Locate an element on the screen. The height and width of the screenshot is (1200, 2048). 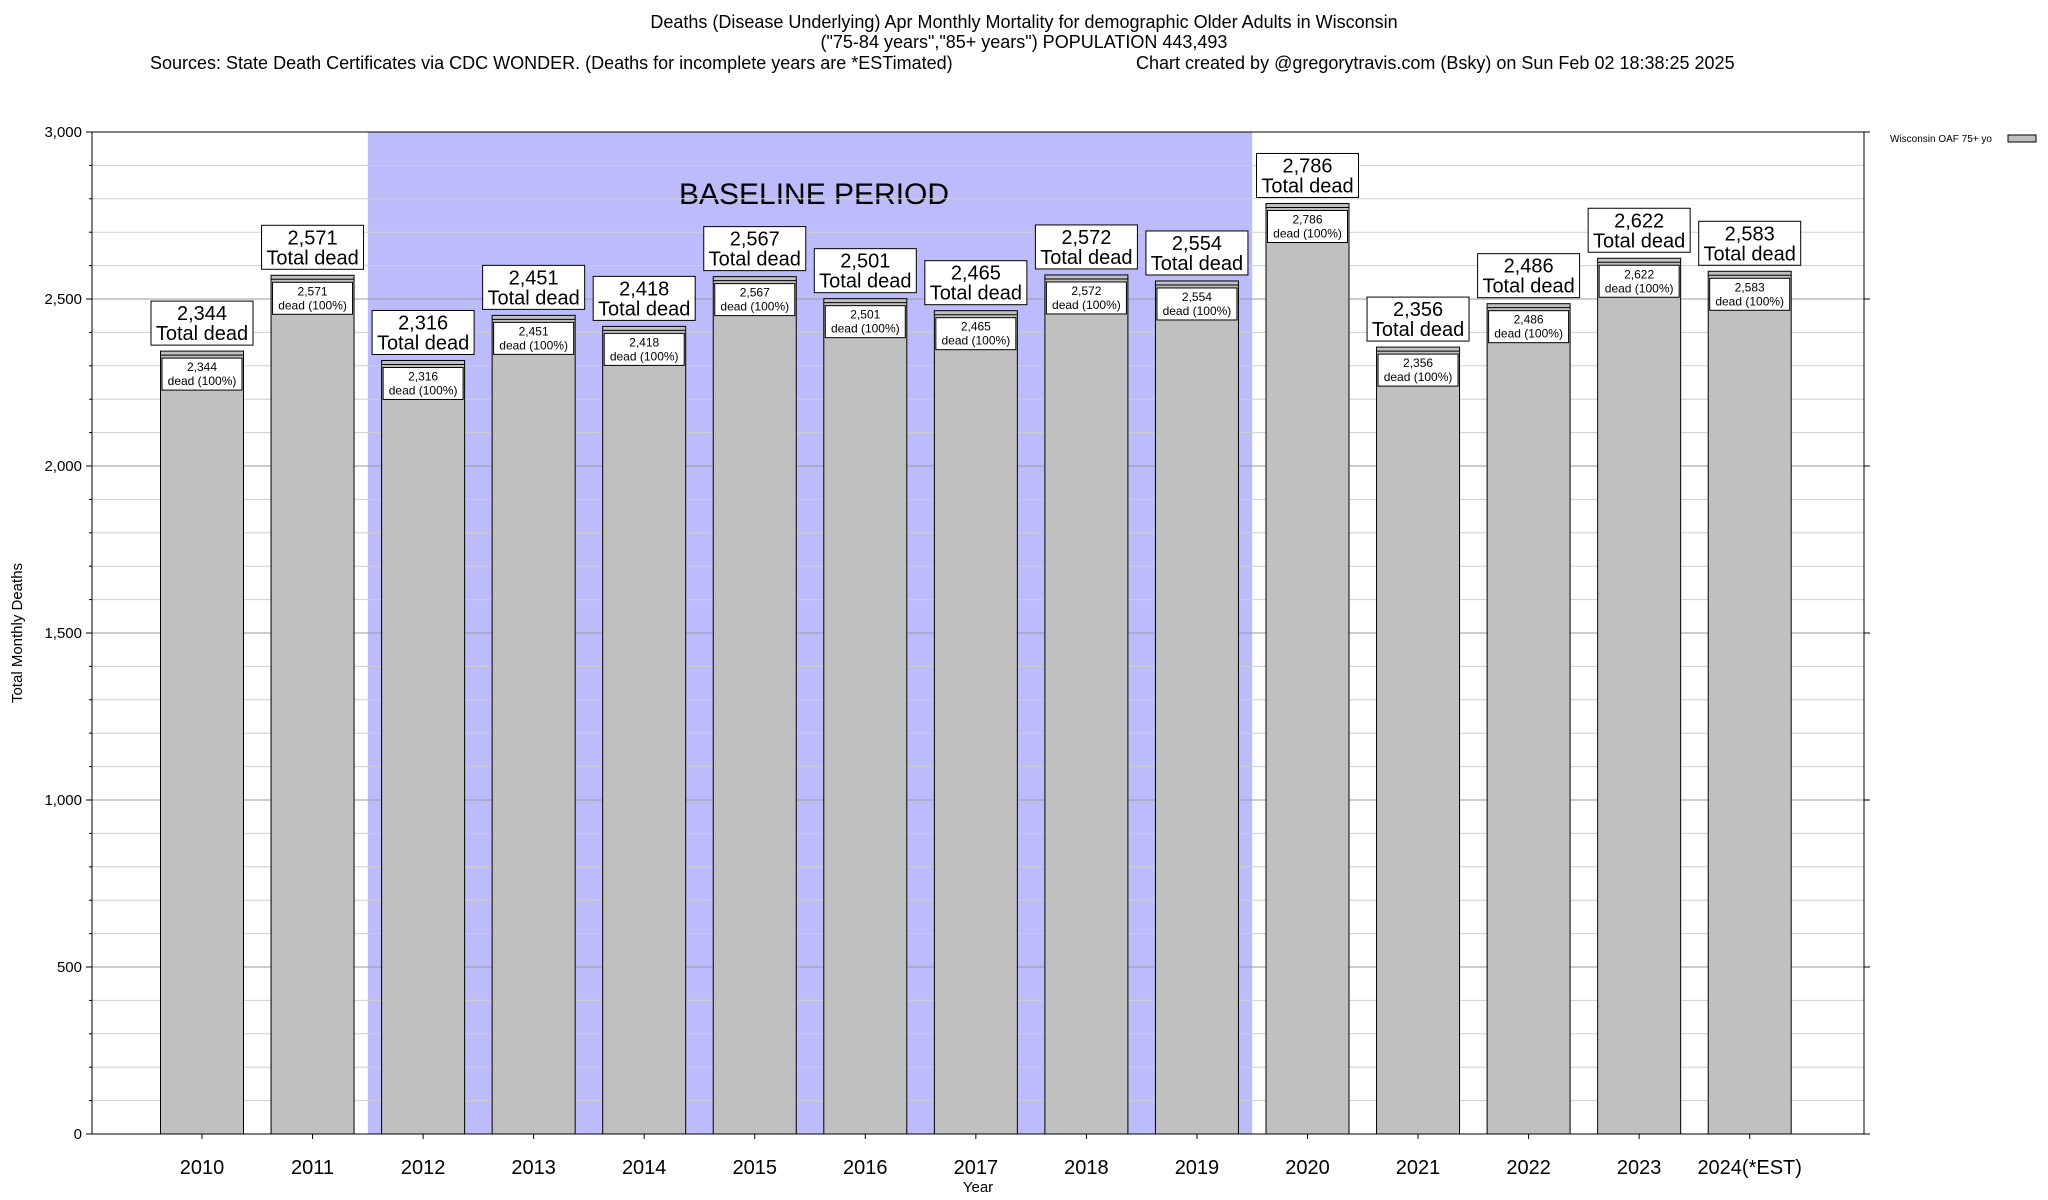
x-tick-label: 2024(*EST) is located at coordinates (1749, 1168).